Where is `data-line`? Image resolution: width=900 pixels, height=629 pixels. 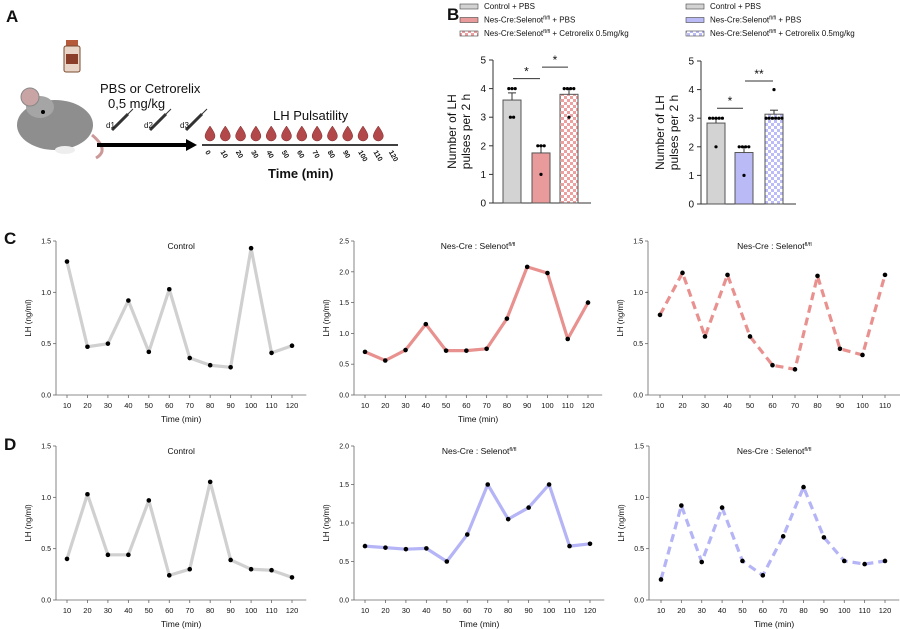
data-line is located at coordinates (179, 307).